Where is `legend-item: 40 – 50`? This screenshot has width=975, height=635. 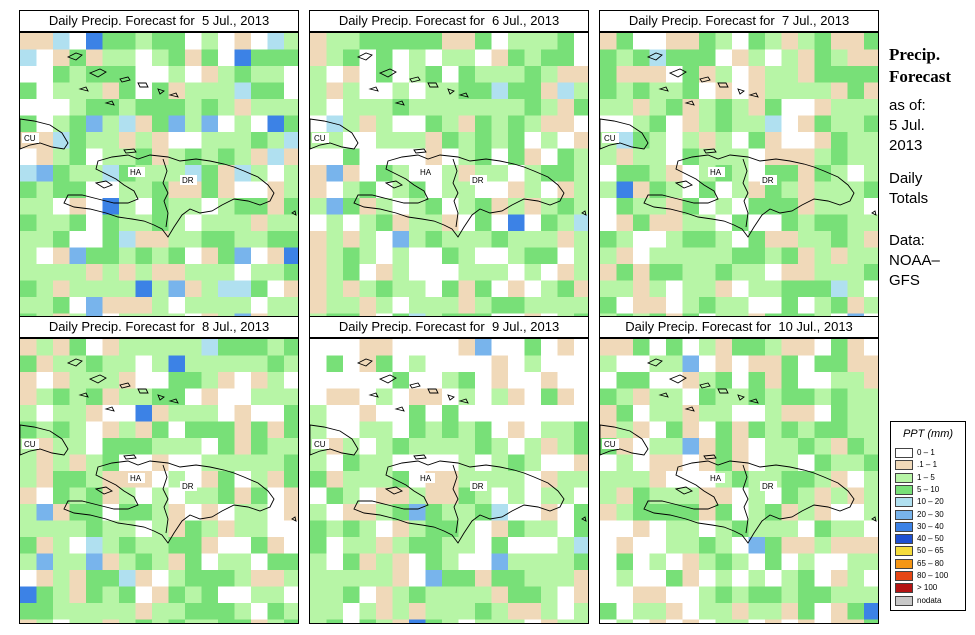
legend-item: 40 – 50 is located at coordinates (930, 540).